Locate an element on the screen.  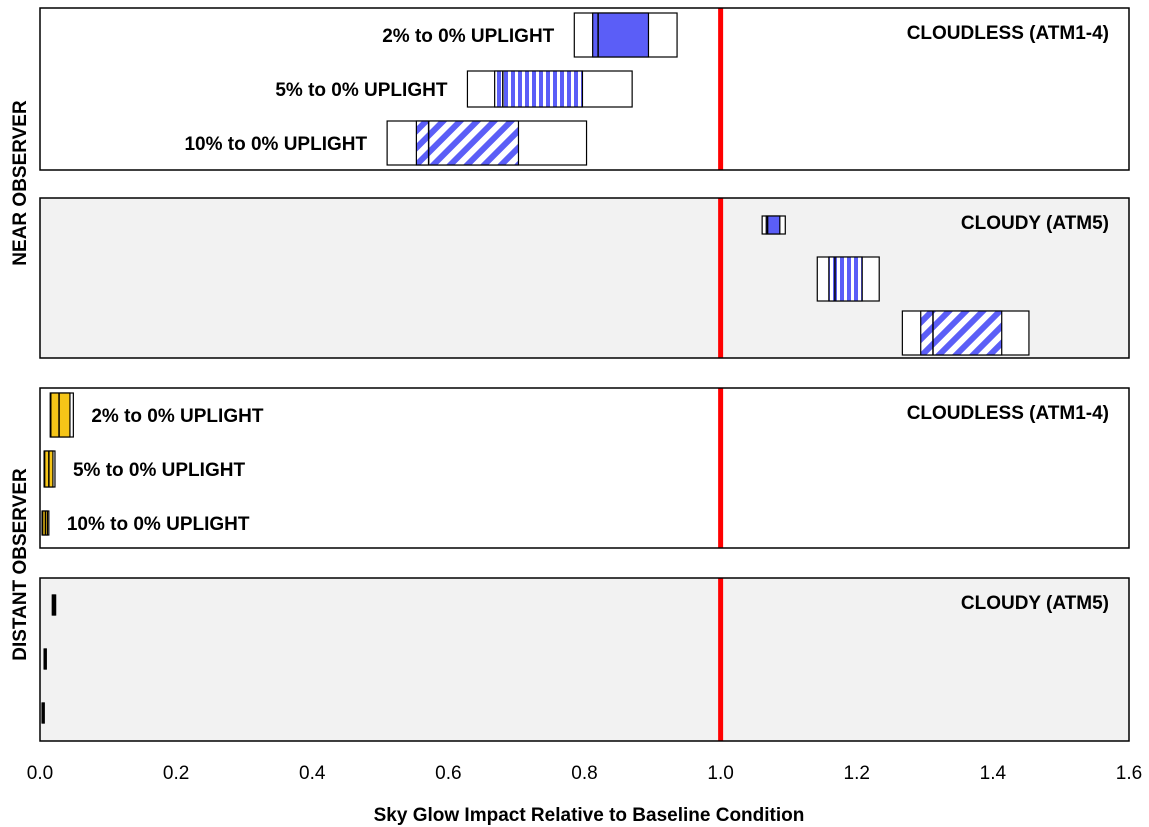
x-axis: 0.0 0.2 0.4 0.6 0.8 1.0 1.2 1.4 1.6 is located at coordinates (584, 773).